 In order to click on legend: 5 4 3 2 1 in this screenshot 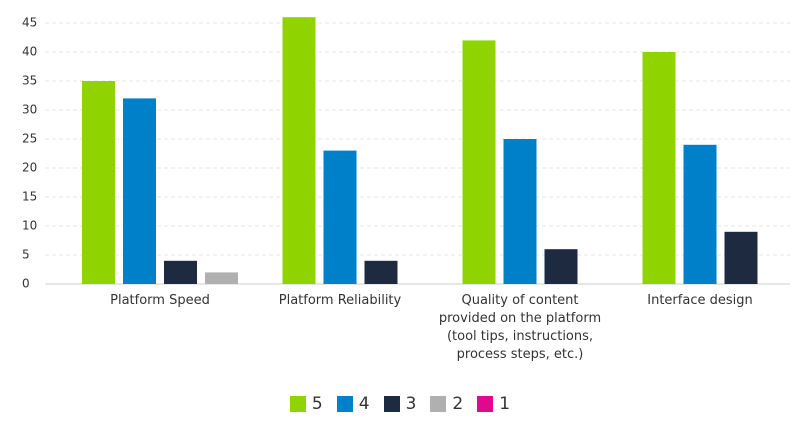, I will do `click(400, 404)`.